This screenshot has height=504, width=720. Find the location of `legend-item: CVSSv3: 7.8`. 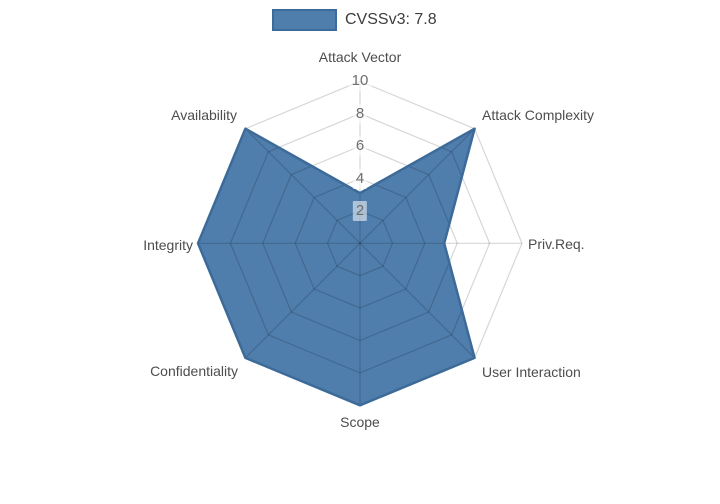

legend-item: CVSSv3: 7.8 is located at coordinates (354, 20).